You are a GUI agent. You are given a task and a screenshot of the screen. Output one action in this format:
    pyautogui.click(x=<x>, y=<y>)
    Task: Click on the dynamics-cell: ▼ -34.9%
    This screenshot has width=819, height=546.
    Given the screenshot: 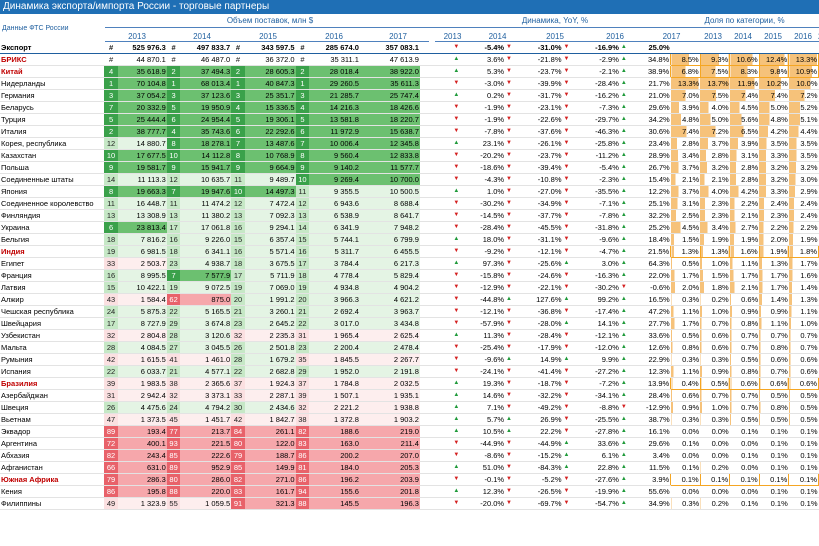 What is the action you would take?
    pyautogui.click(x=534, y=203)
    